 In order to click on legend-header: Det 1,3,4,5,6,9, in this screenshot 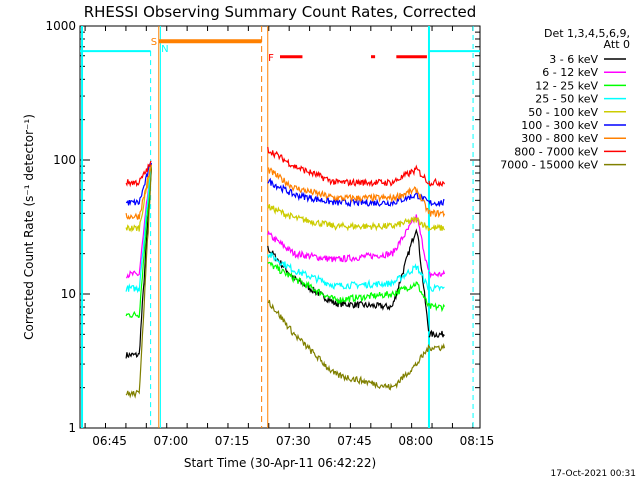, I will do `click(587, 33)`.